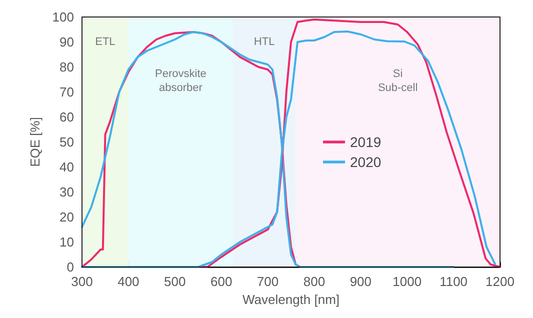 The height and width of the screenshot is (318, 533). What do you see at coordinates (221, 281) in the screenshot?
I see `x-tick-label: 600` at bounding box center [221, 281].